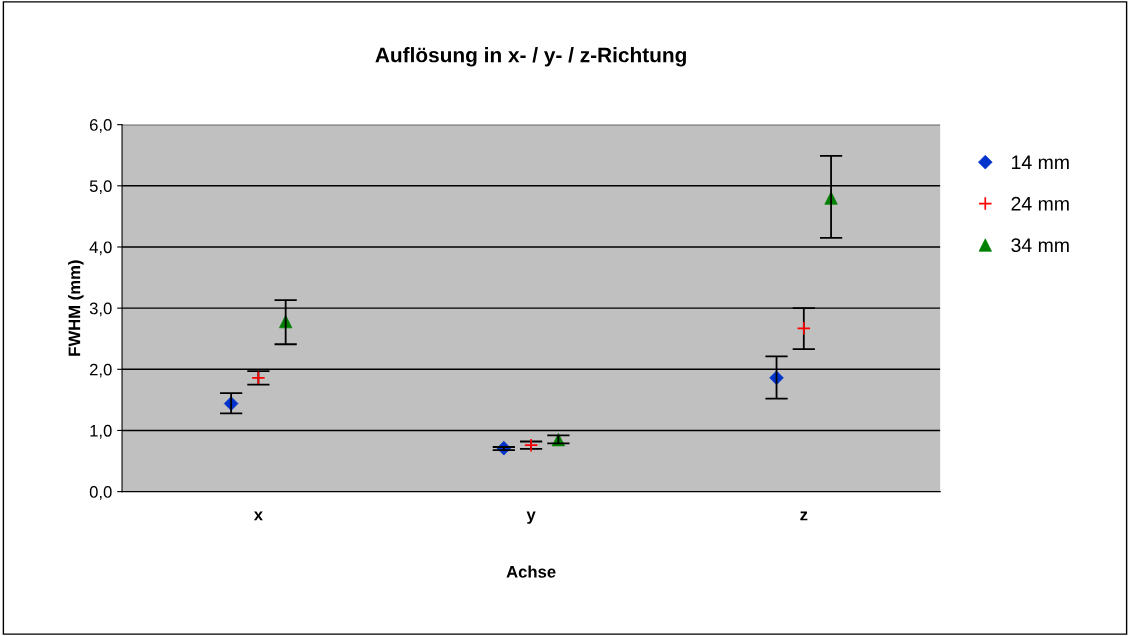 The height and width of the screenshot is (636, 1130). What do you see at coordinates (1040, 245) in the screenshot?
I see `legend-label: 34 mm` at bounding box center [1040, 245].